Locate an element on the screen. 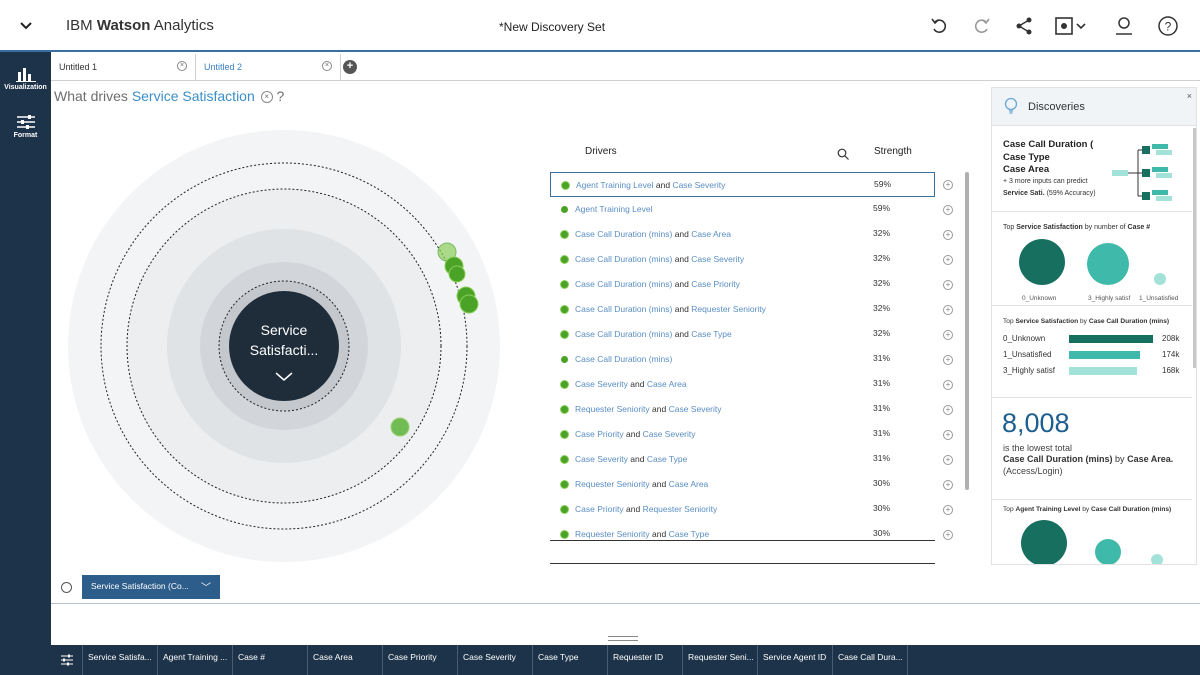  redo-icon is located at coordinates (982, 26).